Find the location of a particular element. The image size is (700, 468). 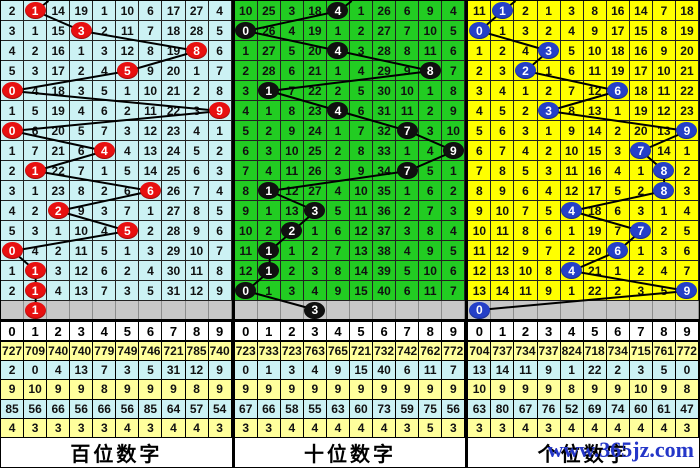

trend-row: 1 7 21 6 4 4 13 24 5 2 is located at coordinates (116, 151).